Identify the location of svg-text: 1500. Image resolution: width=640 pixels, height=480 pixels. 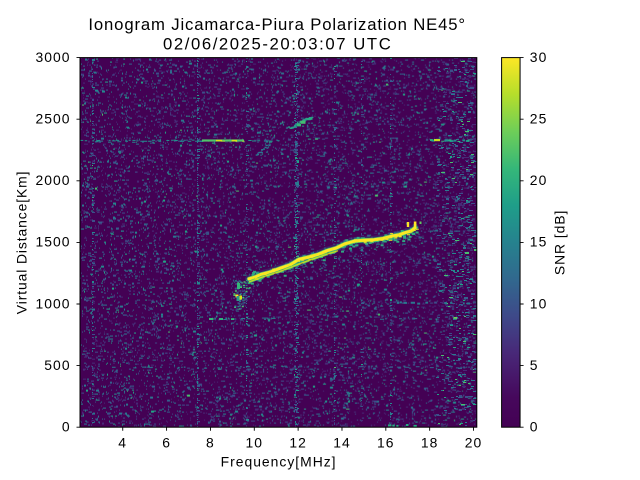
(52, 242).